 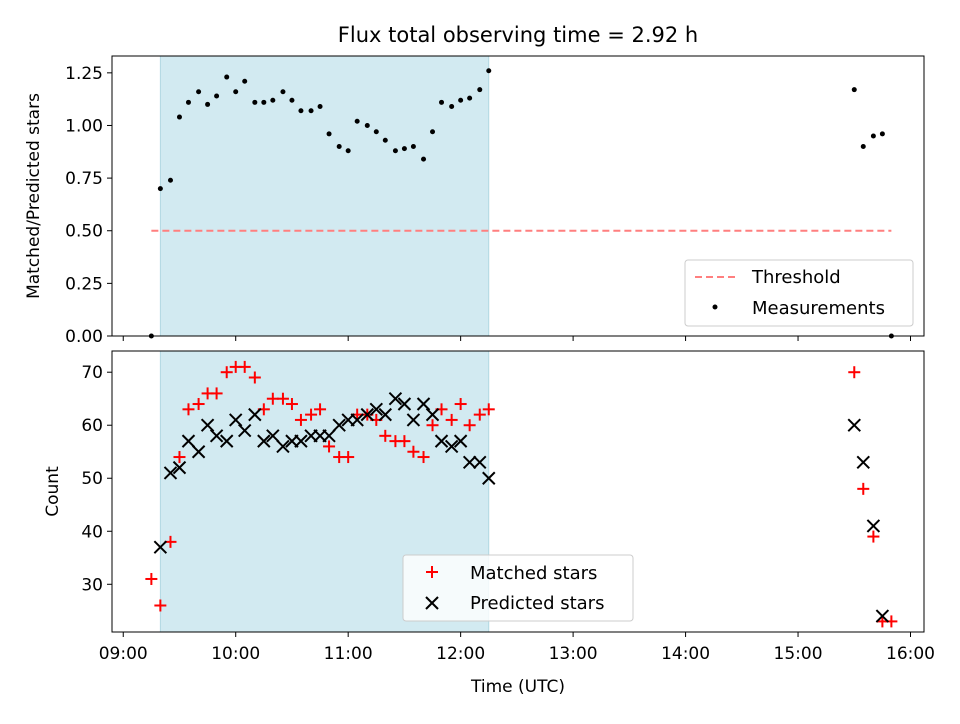 What do you see at coordinates (432, 572) in the screenshot?
I see `legend-plus-marker` at bounding box center [432, 572].